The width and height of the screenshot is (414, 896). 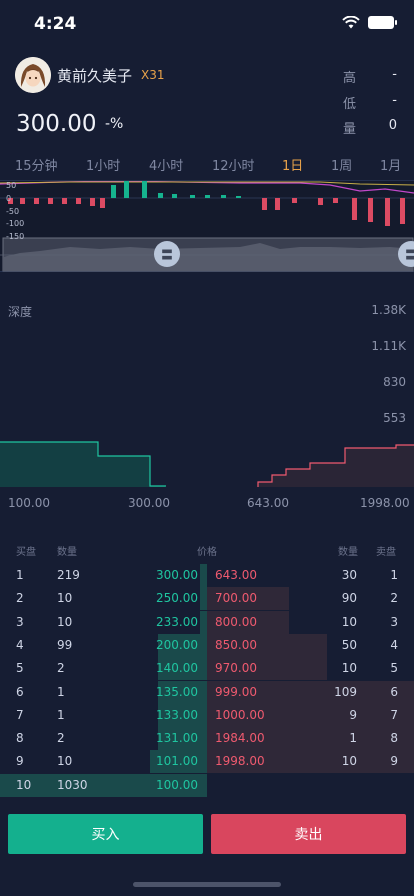 What do you see at coordinates (24, 784) in the screenshot?
I see `bid-index: 10` at bounding box center [24, 784].